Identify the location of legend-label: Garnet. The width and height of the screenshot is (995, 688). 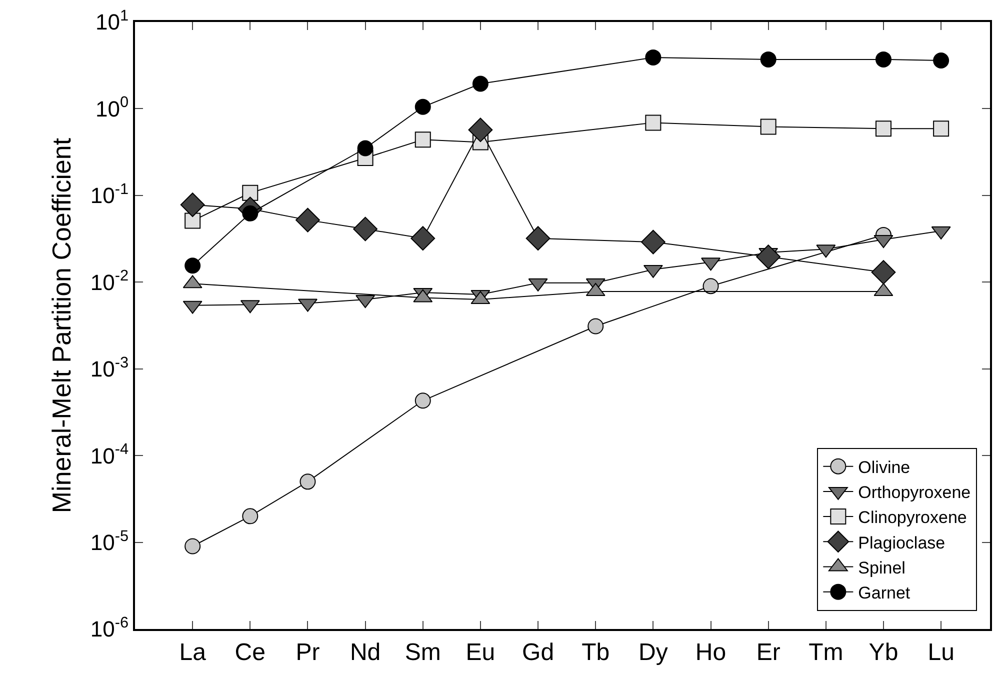
(884, 592).